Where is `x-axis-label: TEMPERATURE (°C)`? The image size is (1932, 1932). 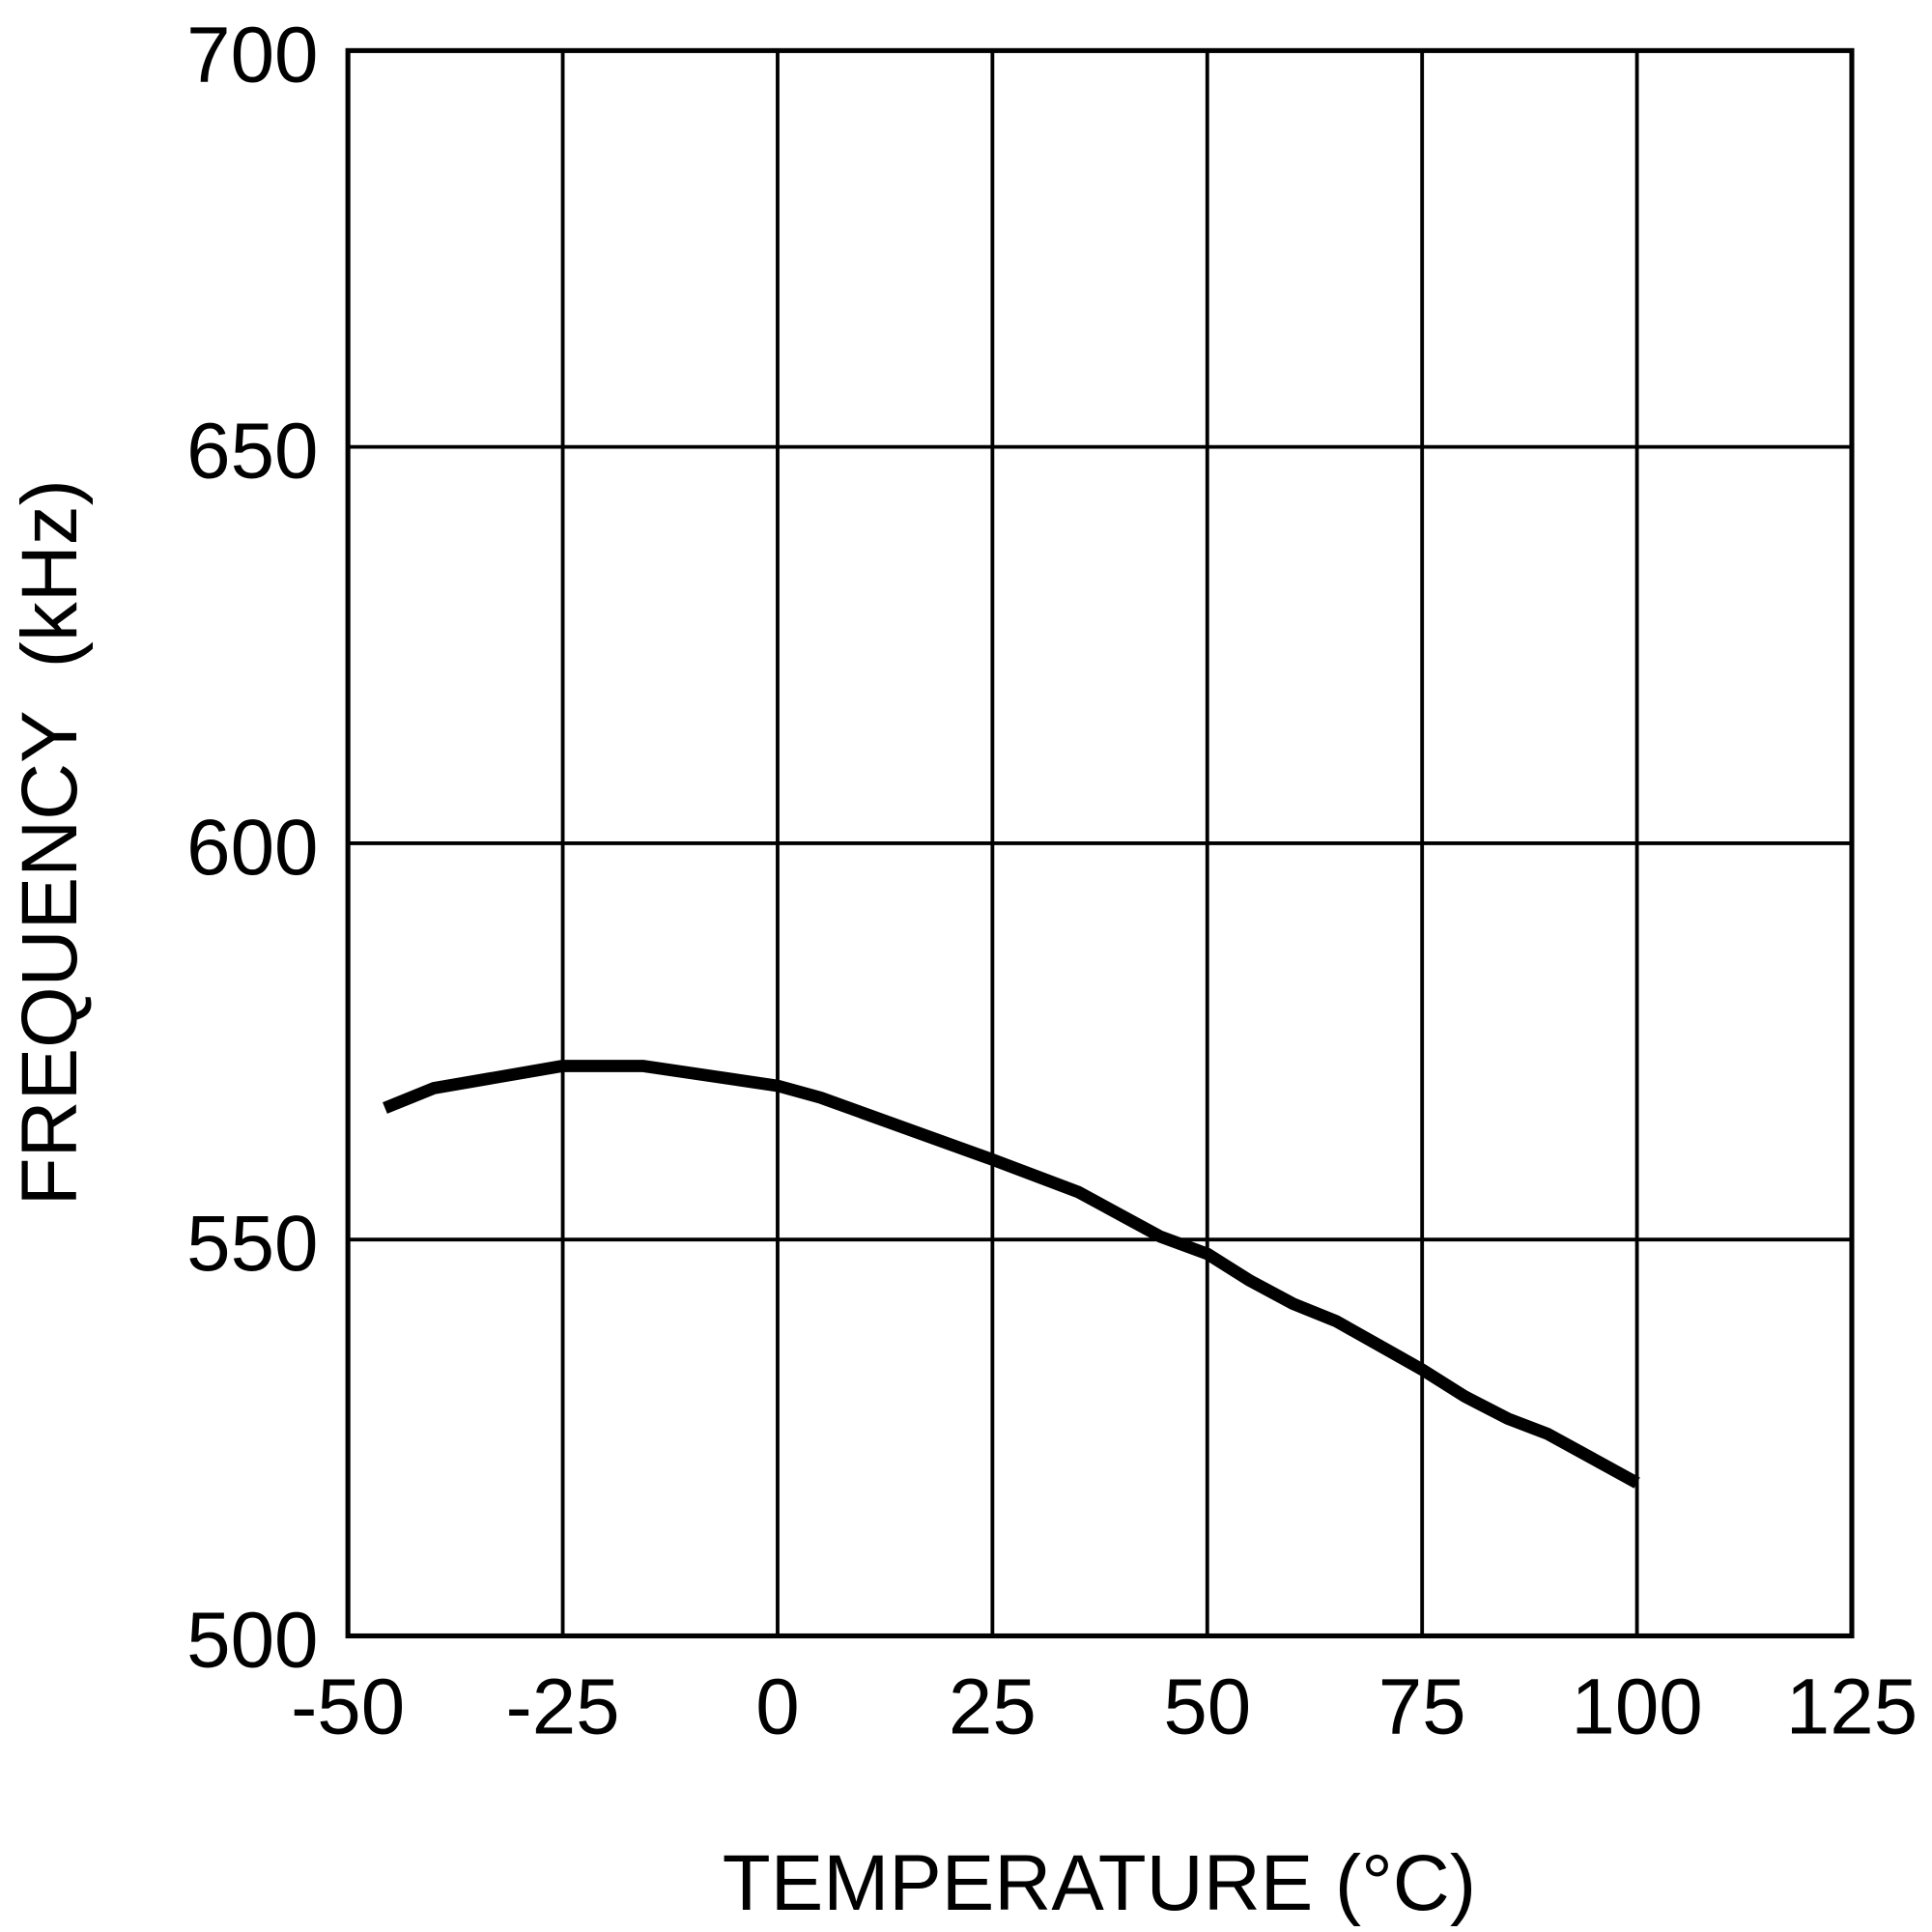 x-axis-label: TEMPERATURE (°C) is located at coordinates (1099, 1883).